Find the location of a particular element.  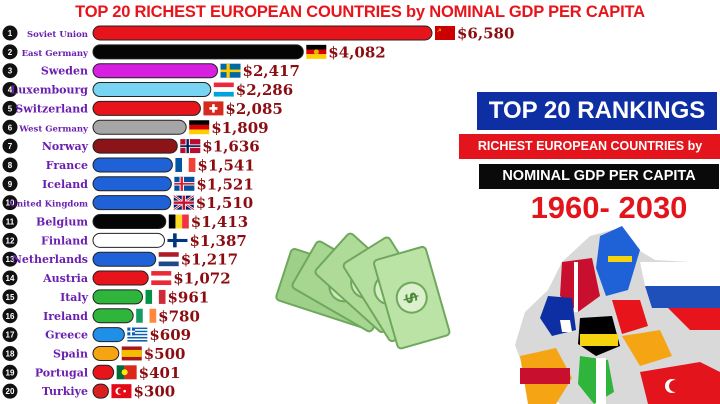

bar-row: 6 West Germany $1,809 is located at coordinates (135, 128).